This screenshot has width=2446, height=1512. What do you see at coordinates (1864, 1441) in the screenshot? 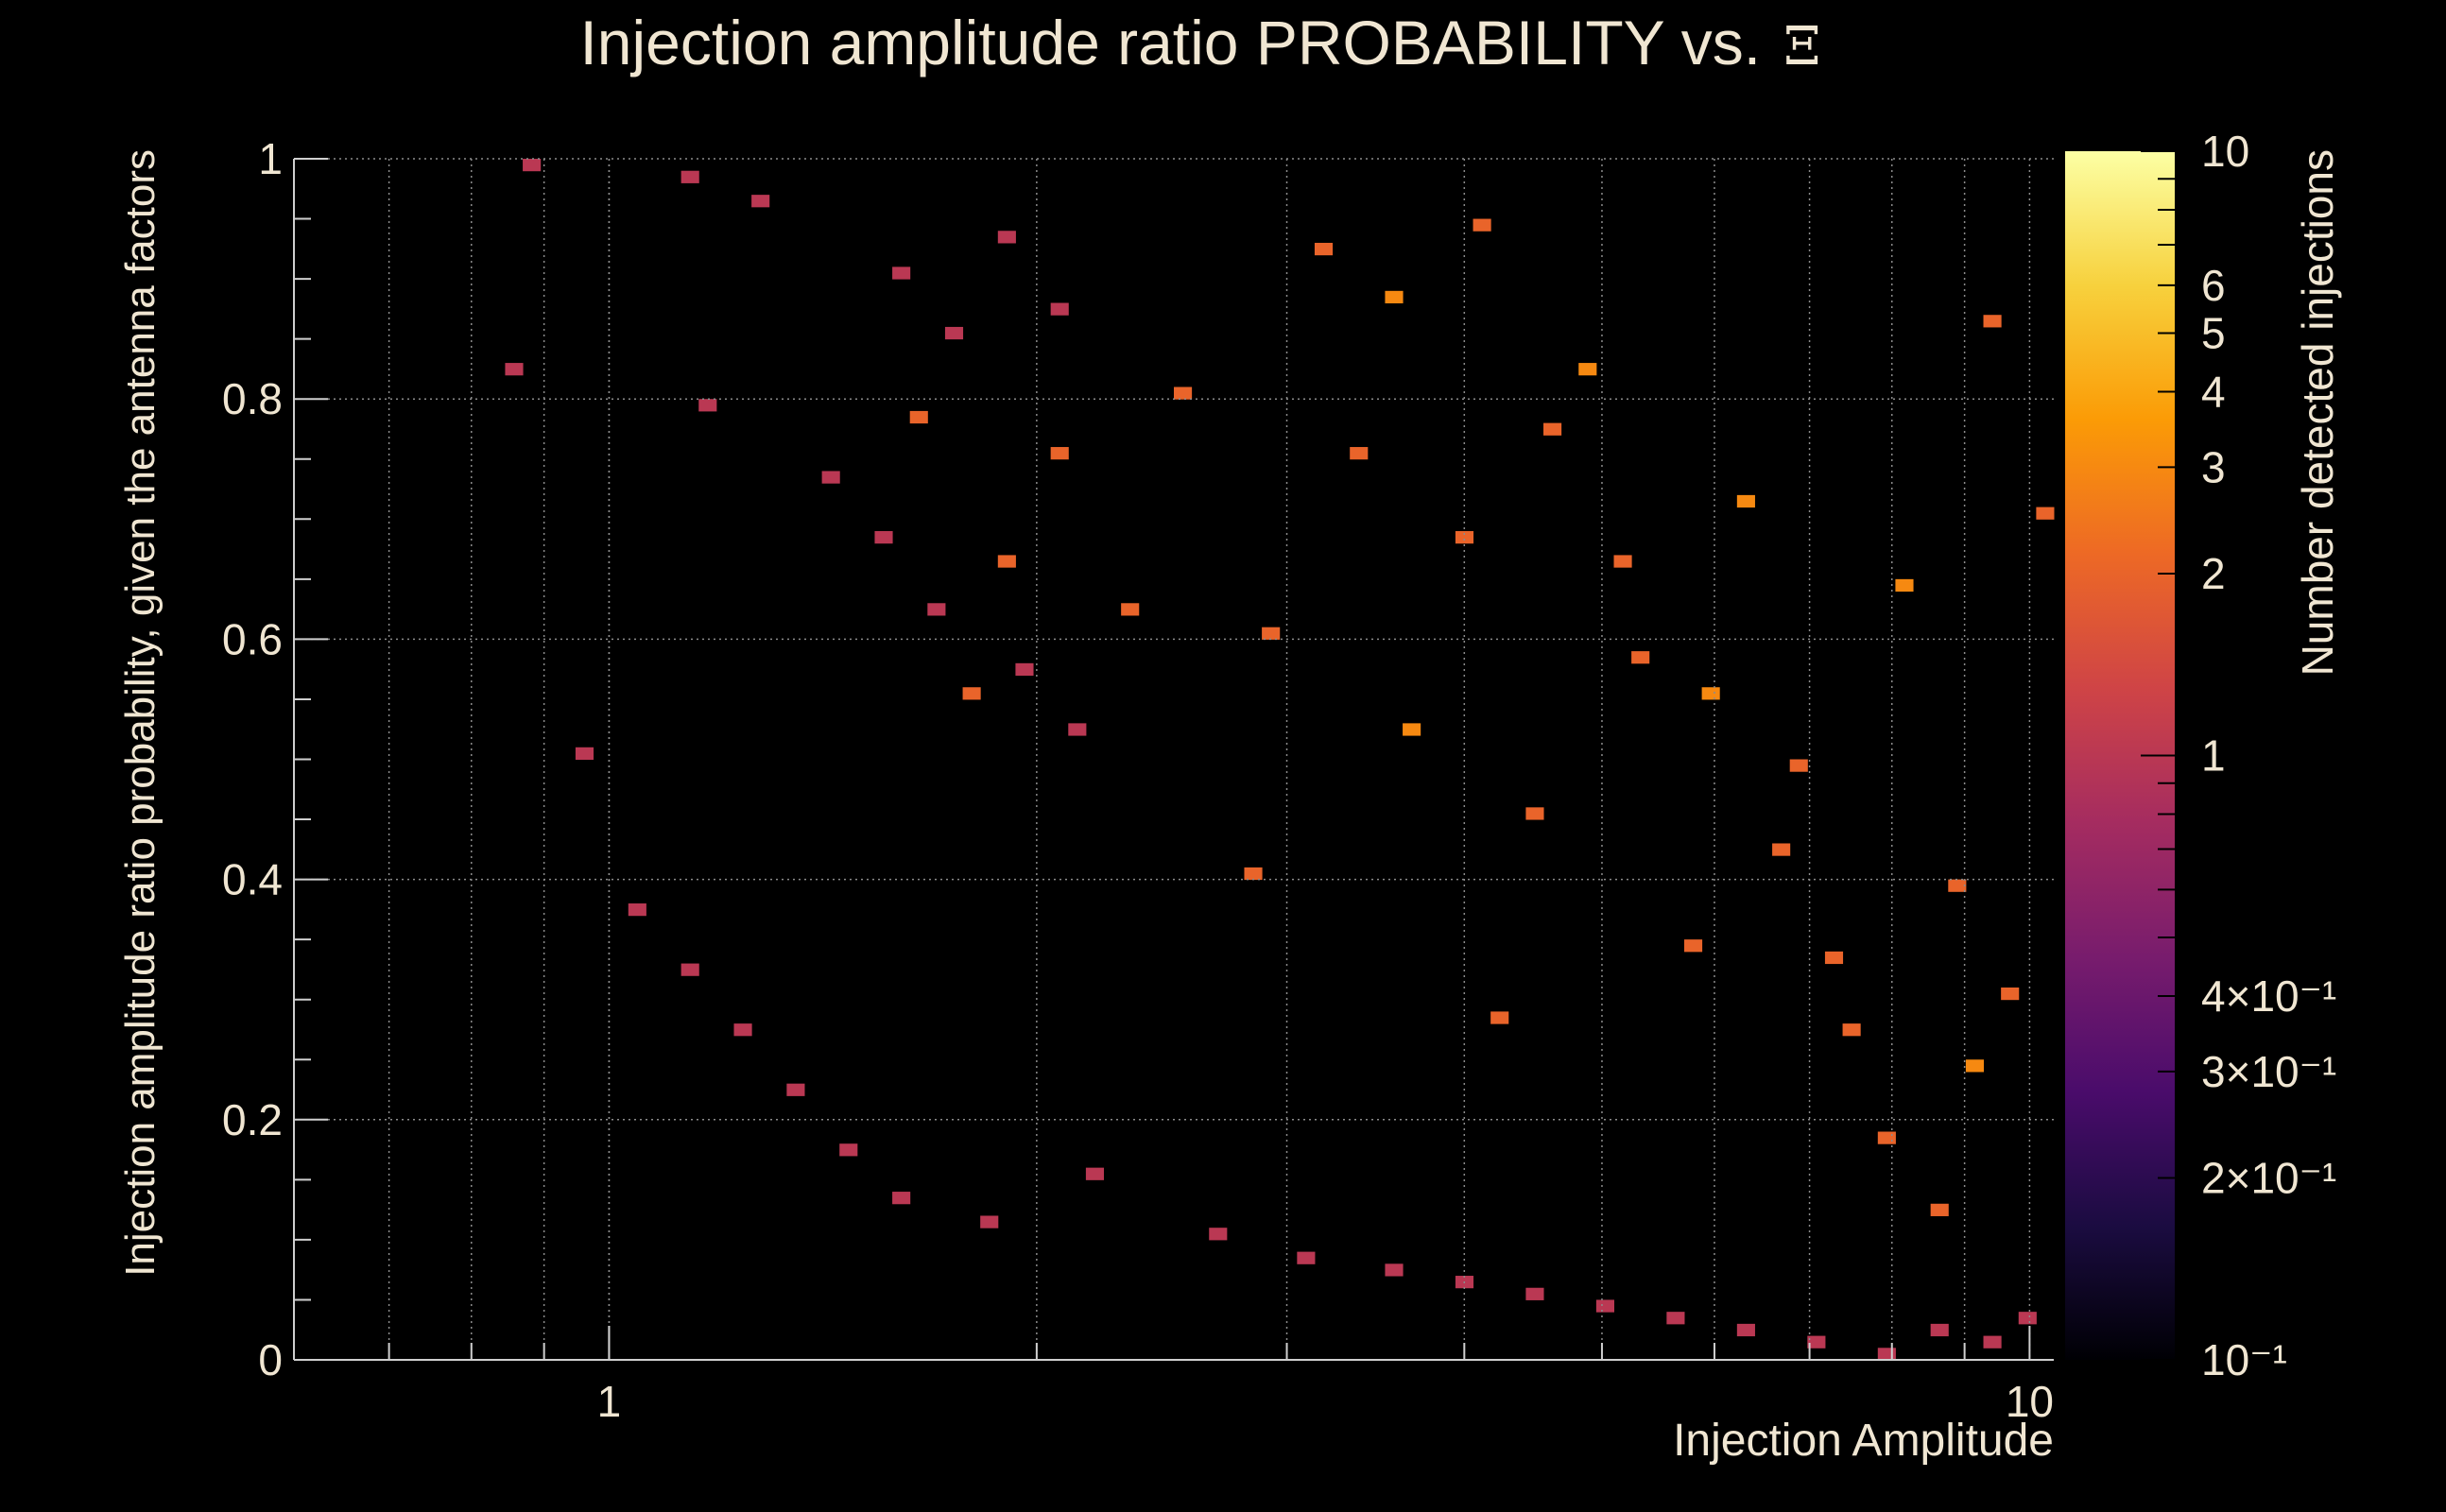
I see `x-axis-label: Injection Amplitude` at bounding box center [1864, 1441].